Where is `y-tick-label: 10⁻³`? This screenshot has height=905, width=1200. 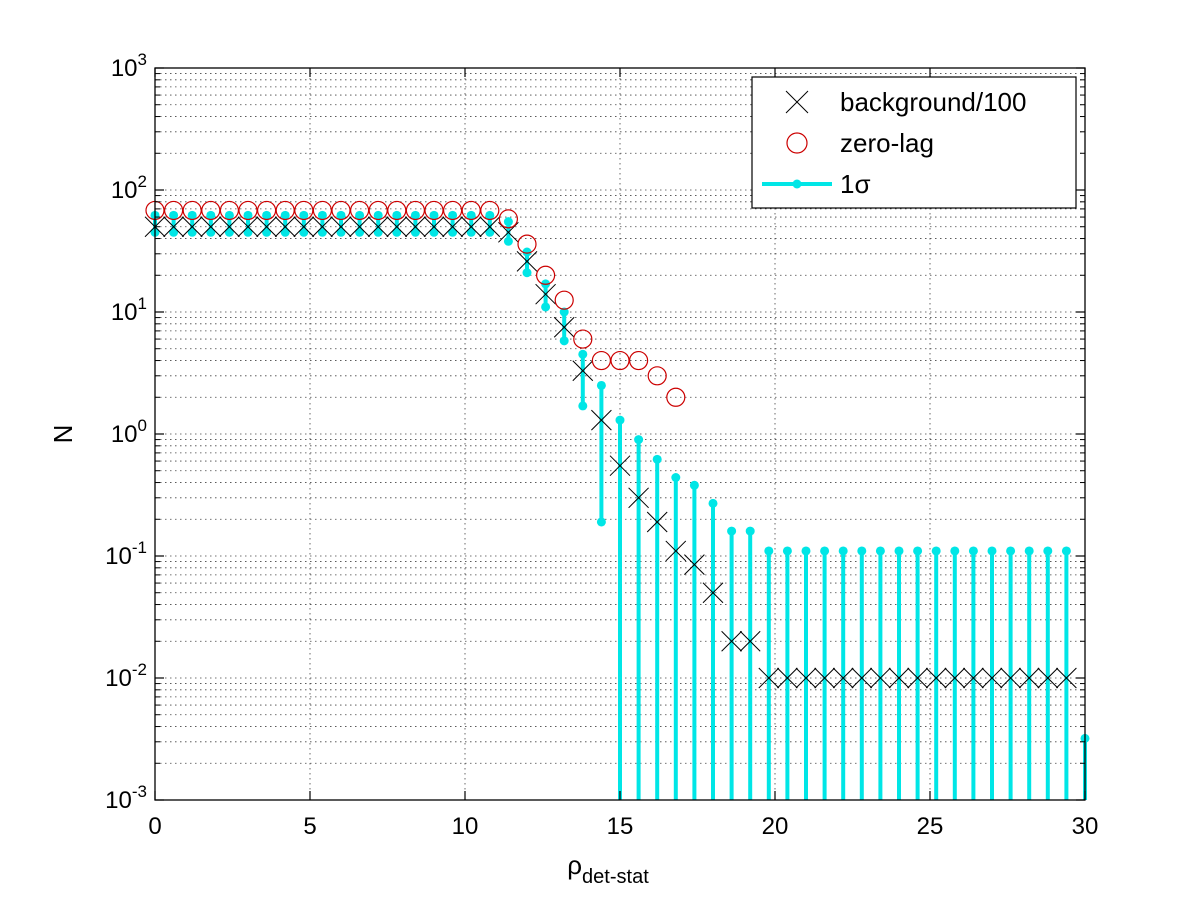
y-tick-label: 10⁻³ is located at coordinates (126, 798).